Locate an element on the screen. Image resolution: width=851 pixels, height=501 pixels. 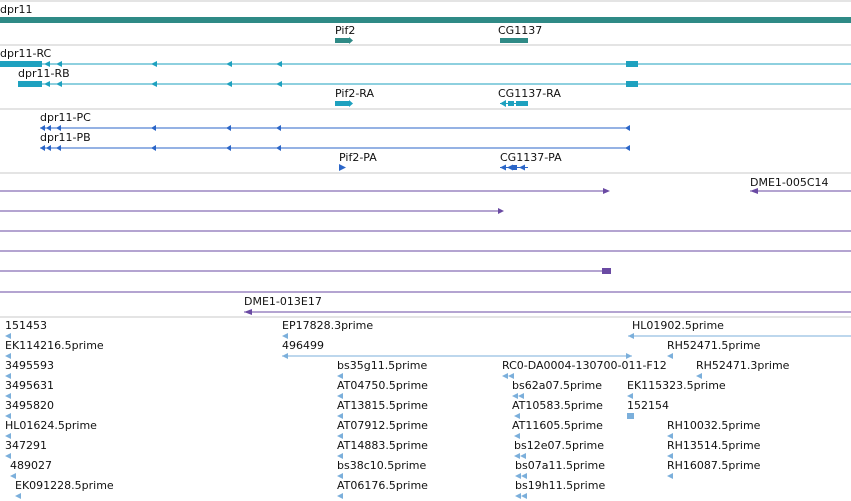
est-label: AT10583.5prime is located at coordinates (557, 405).